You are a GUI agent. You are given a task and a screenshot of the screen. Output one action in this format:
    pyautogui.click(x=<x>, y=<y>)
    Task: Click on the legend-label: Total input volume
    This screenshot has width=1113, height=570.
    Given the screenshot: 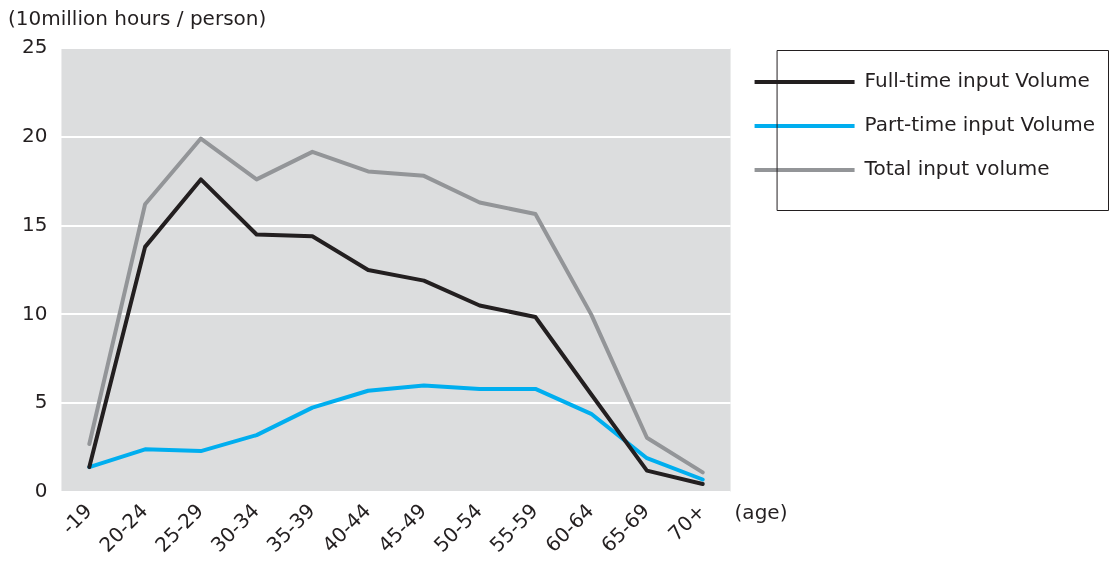 What is the action you would take?
    pyautogui.click(x=956, y=168)
    